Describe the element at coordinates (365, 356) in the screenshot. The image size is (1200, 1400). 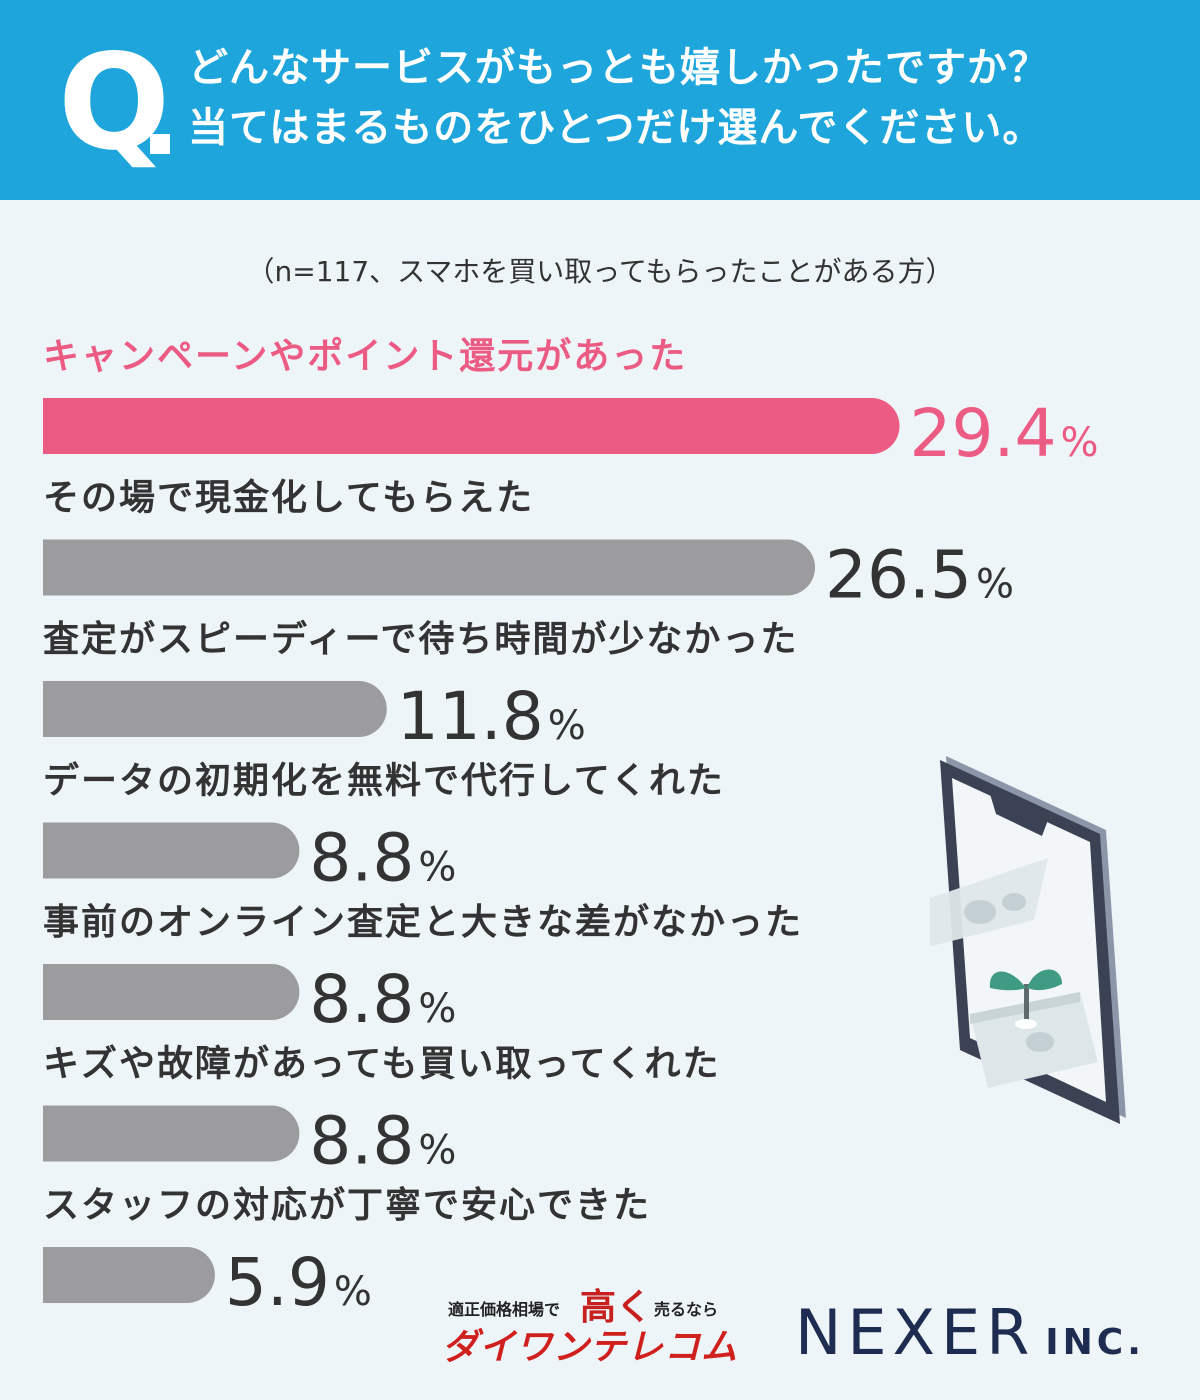
I see `category-label-1: キャンペーンやポイント還元があった` at that location.